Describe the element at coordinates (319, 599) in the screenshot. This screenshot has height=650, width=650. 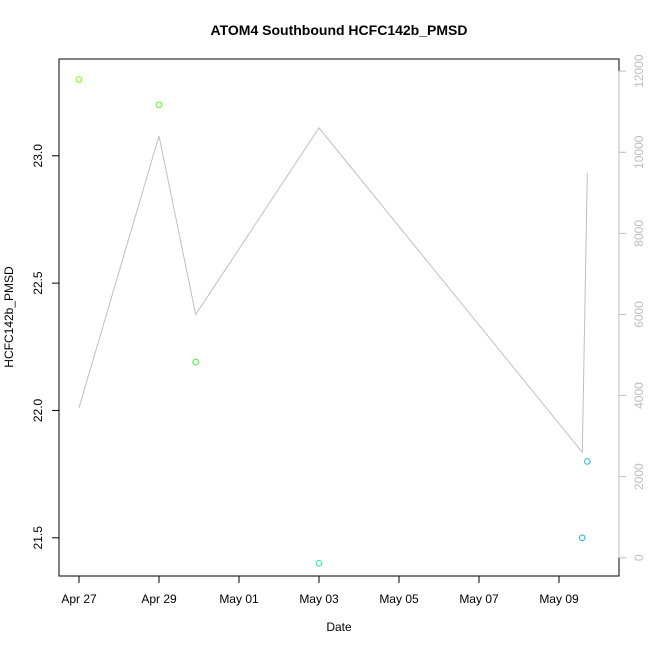
I see `x-tick-label: May 03` at that location.